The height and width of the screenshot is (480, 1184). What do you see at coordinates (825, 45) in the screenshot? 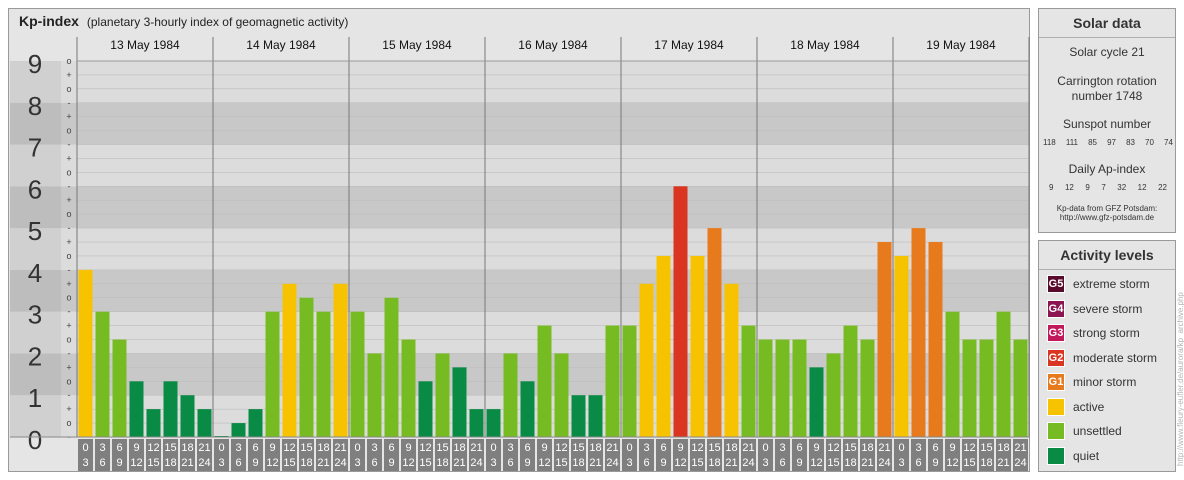
I see `day-label: 18 May 1984` at bounding box center [825, 45].